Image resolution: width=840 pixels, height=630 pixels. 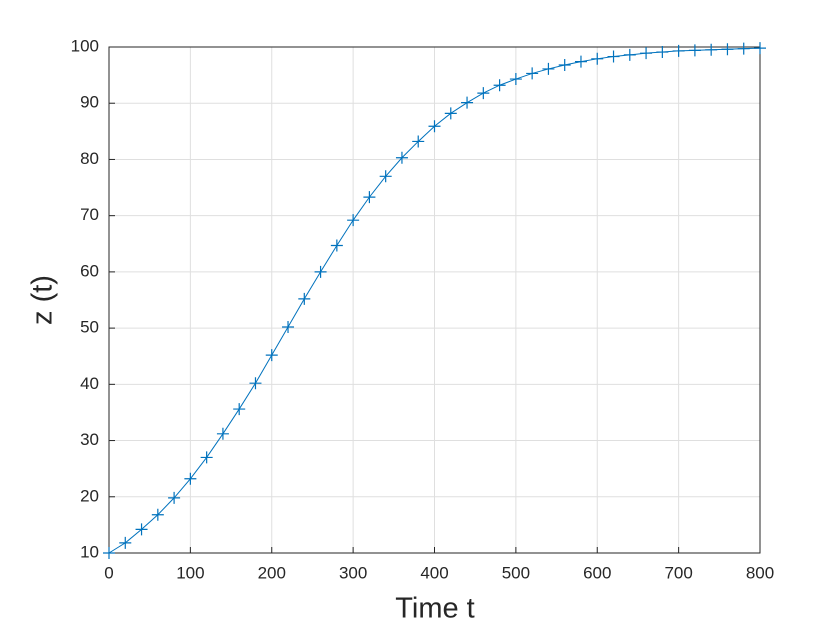 I want to click on x-tick-label: 400, so click(x=434, y=572).